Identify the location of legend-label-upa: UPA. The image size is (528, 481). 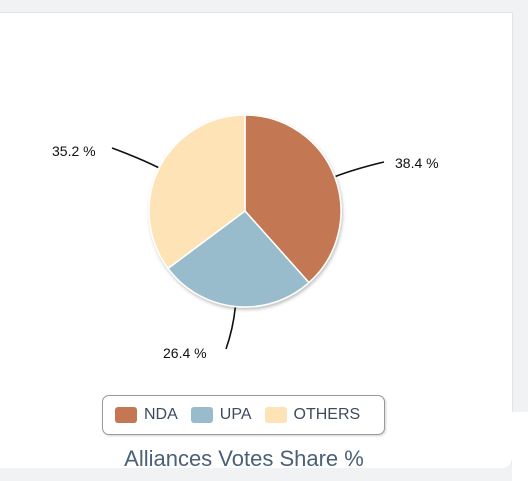
(235, 414).